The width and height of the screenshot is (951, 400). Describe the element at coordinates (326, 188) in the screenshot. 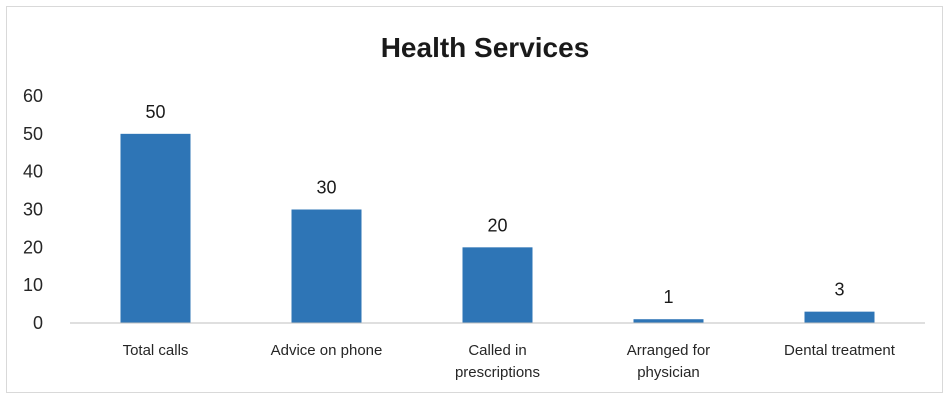

I see `data-label: 30` at that location.